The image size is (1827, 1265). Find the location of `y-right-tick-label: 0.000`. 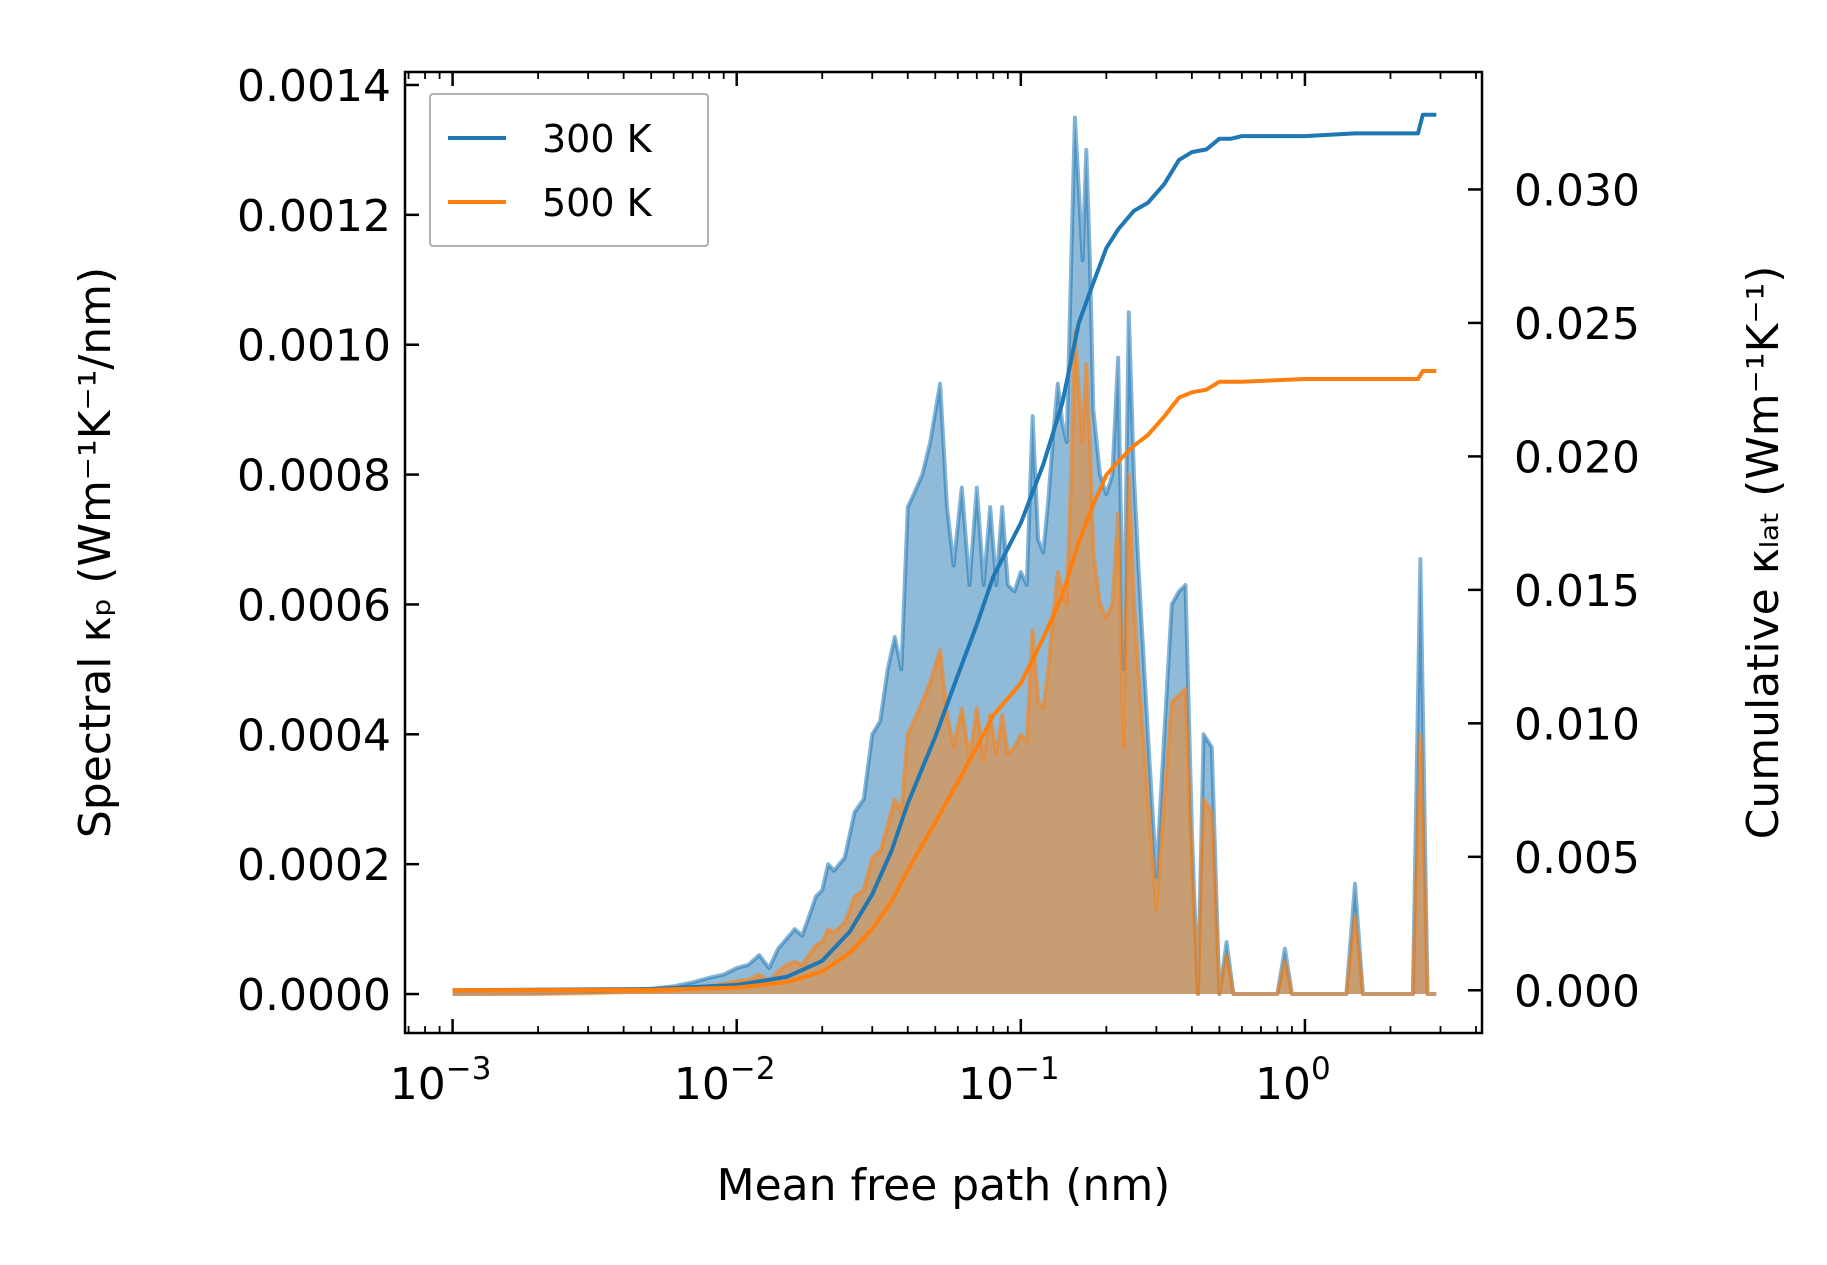

y-right-tick-label: 0.000 is located at coordinates (1577, 991).